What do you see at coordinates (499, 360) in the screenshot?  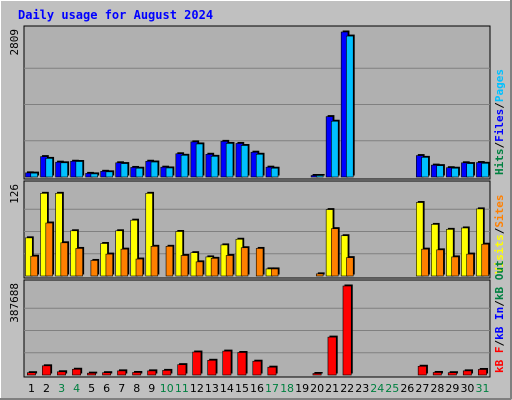 I see `legend-entry: kB F` at bounding box center [499, 360].